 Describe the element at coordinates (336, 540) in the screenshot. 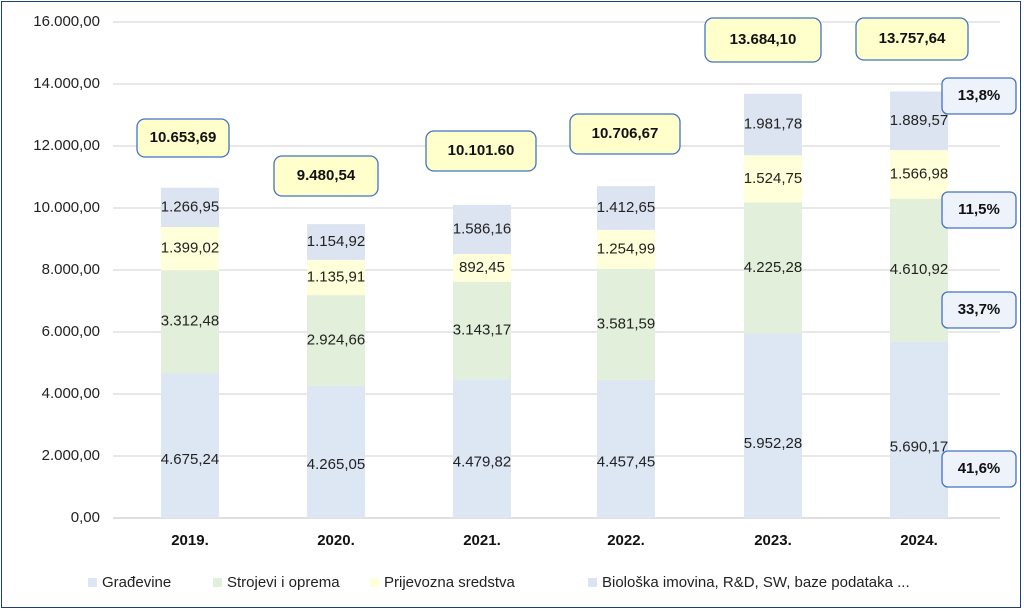

I see `x-tick-label: 2020.` at that location.